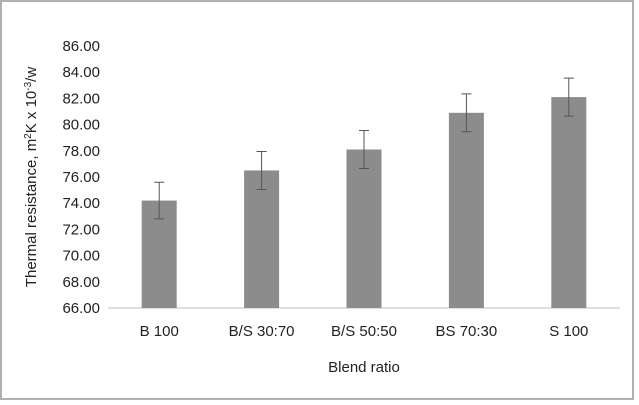 The height and width of the screenshot is (405, 639). Describe the element at coordinates (81, 125) in the screenshot. I see `y-tick-label: 80.00` at that location.